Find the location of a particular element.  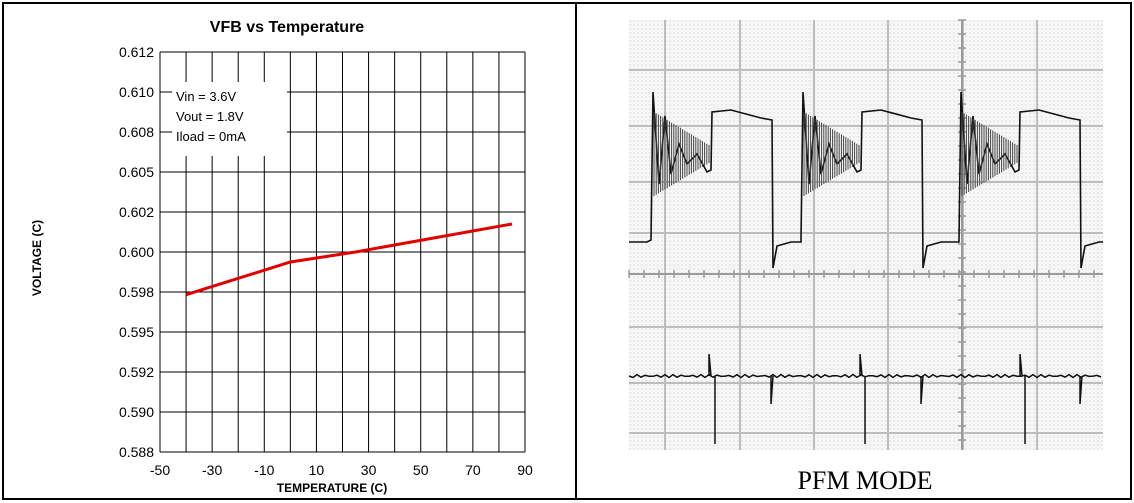

vfb-series-line is located at coordinates (349, 259).